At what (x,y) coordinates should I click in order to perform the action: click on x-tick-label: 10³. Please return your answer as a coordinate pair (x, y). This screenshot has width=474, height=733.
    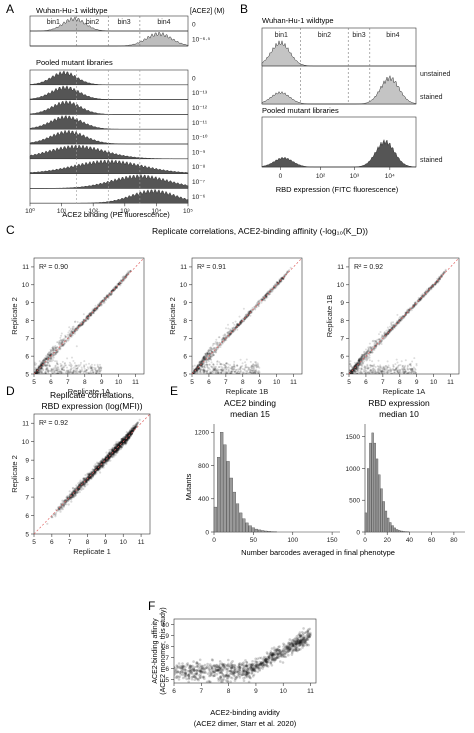
    Looking at the image, I should click on (125, 211).